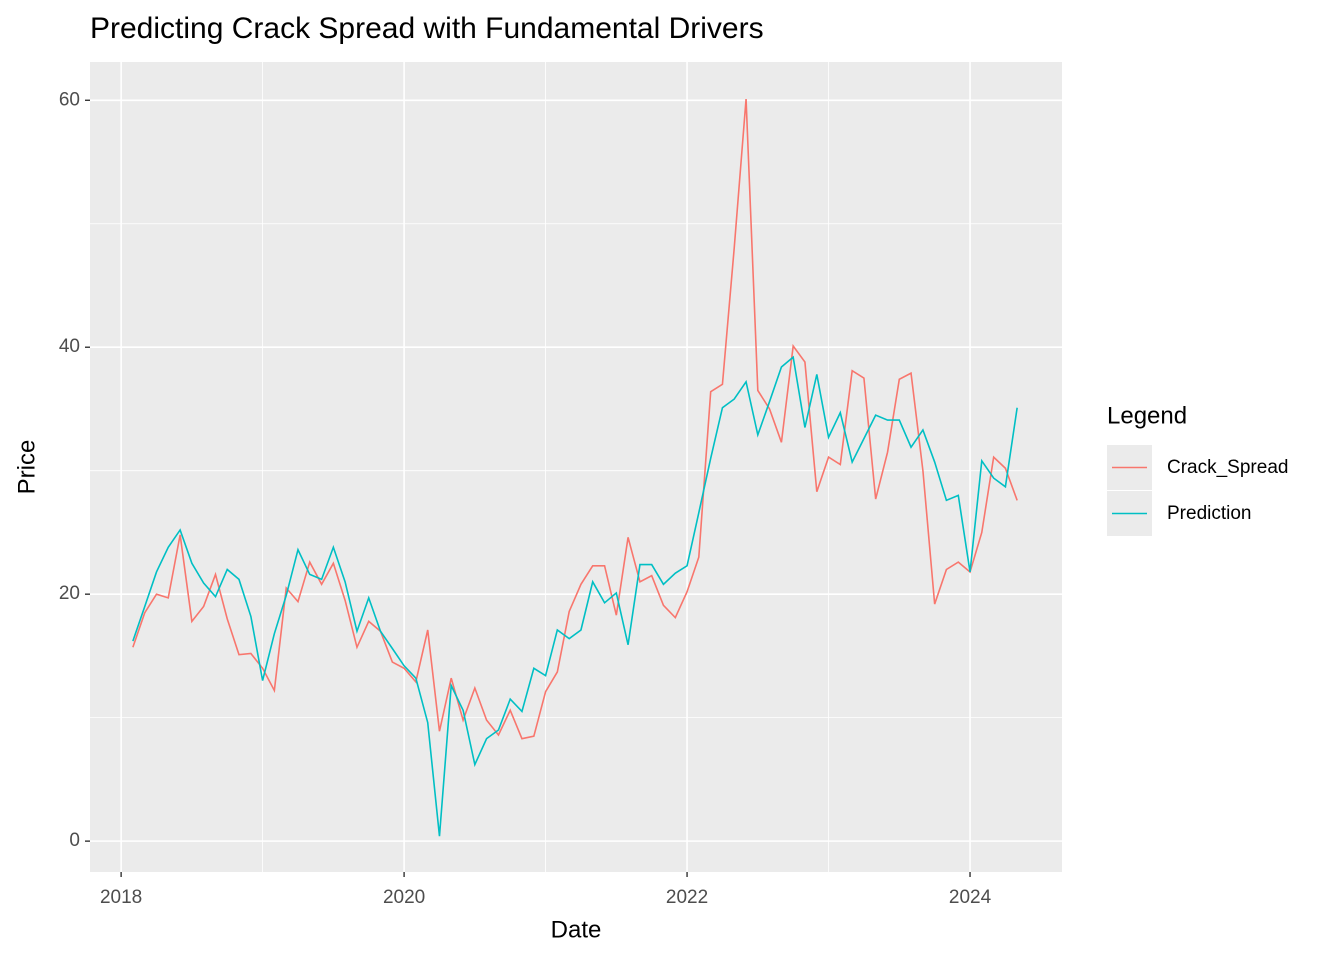 This screenshot has height=960, width=1344. What do you see at coordinates (1147, 415) in the screenshot?
I see `legend-title: Legend` at bounding box center [1147, 415].